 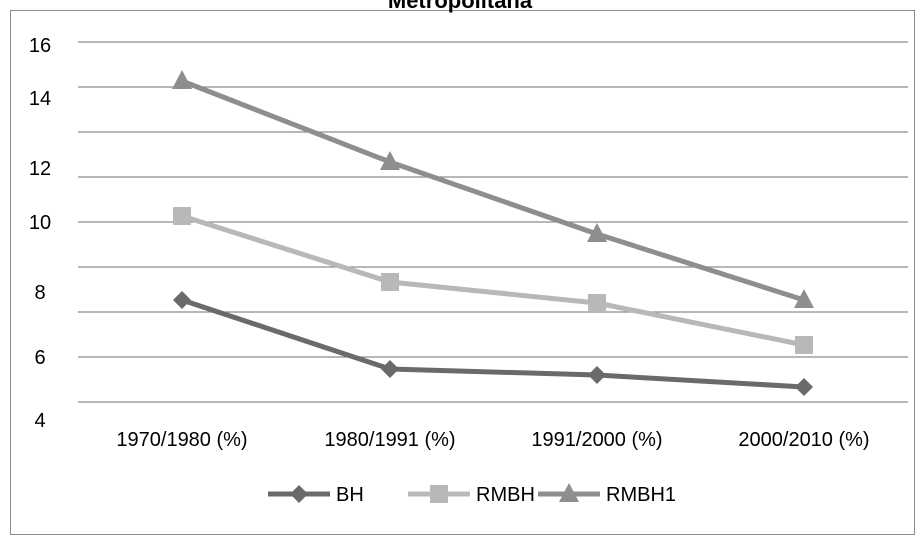 I want to click on y-tick-labels: 16 14 12 10 8 6 4, so click(x=40, y=233).